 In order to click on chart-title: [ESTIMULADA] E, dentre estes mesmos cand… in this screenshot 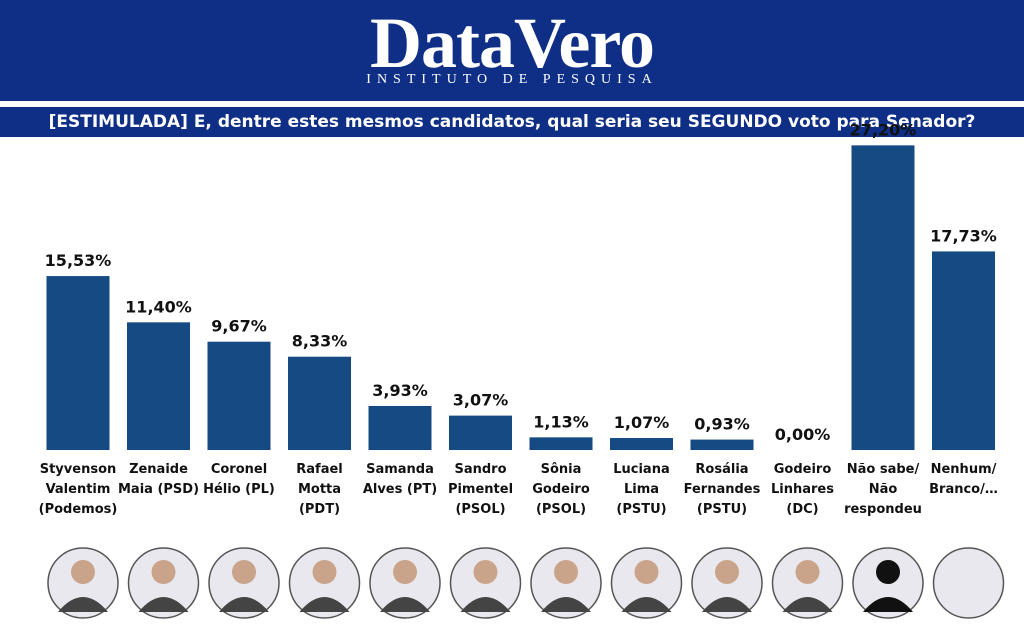, I will do `click(512, 122)`.